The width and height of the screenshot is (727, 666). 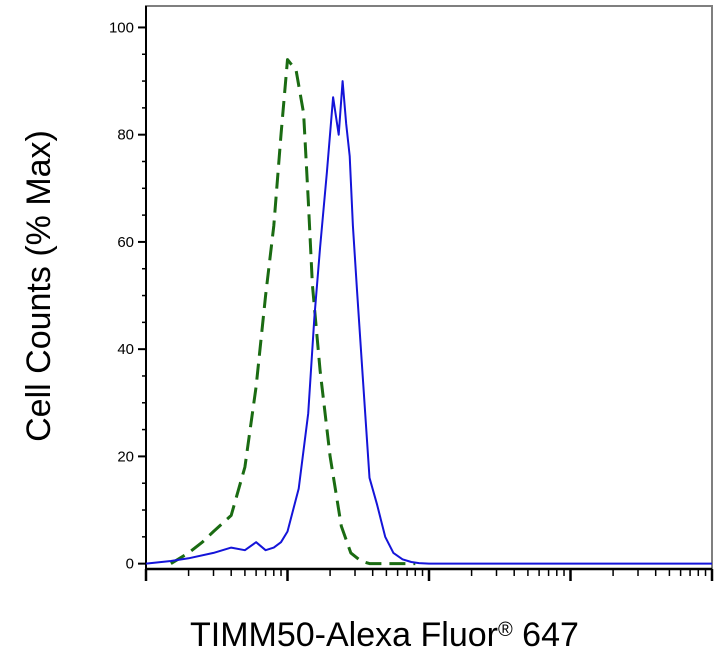 I want to click on y-tick-label: 20, so click(x=125, y=456).